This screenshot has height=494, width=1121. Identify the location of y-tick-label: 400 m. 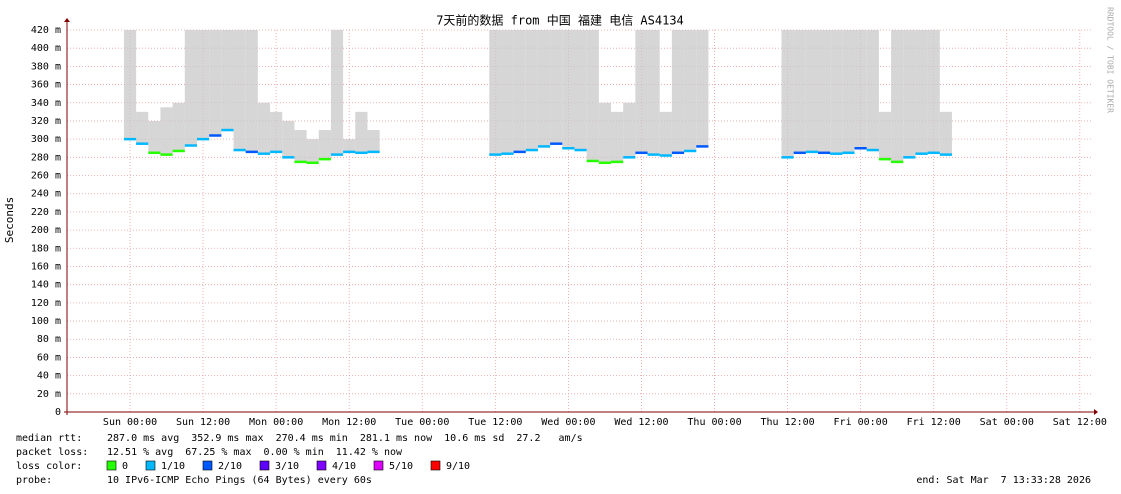
(46, 48).